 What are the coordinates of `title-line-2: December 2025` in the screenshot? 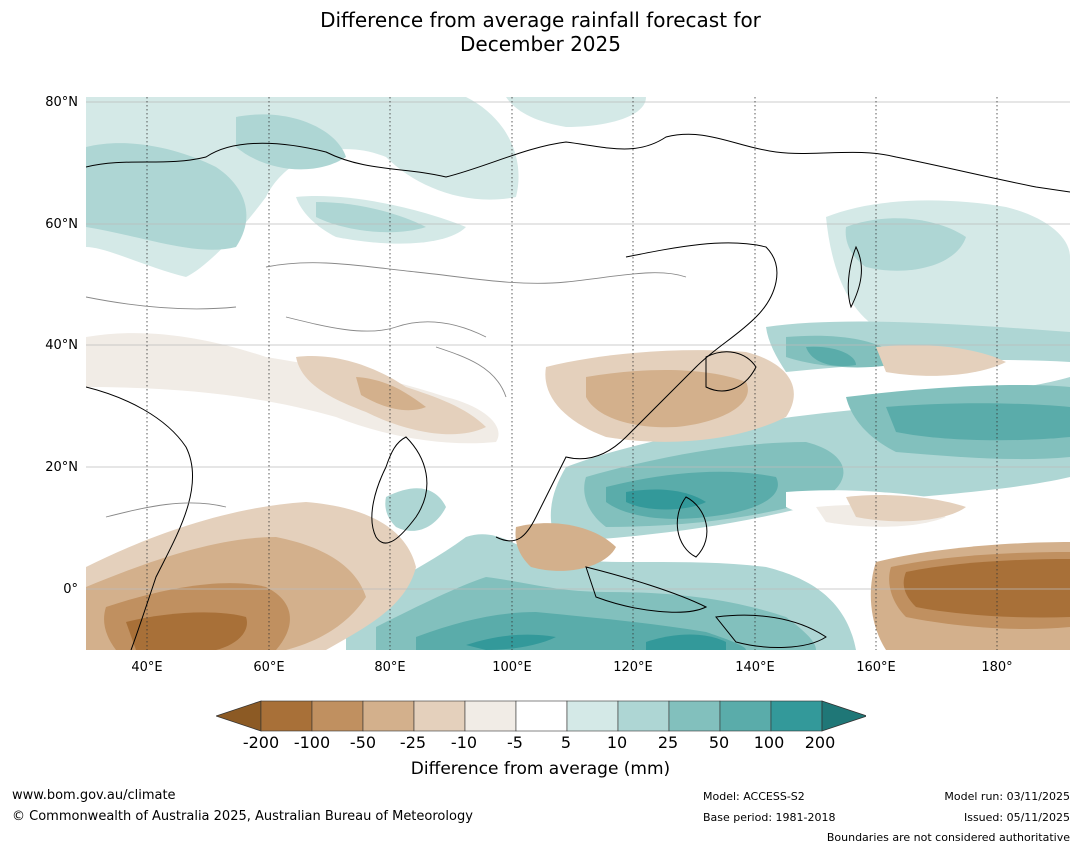 It's located at (540, 44).